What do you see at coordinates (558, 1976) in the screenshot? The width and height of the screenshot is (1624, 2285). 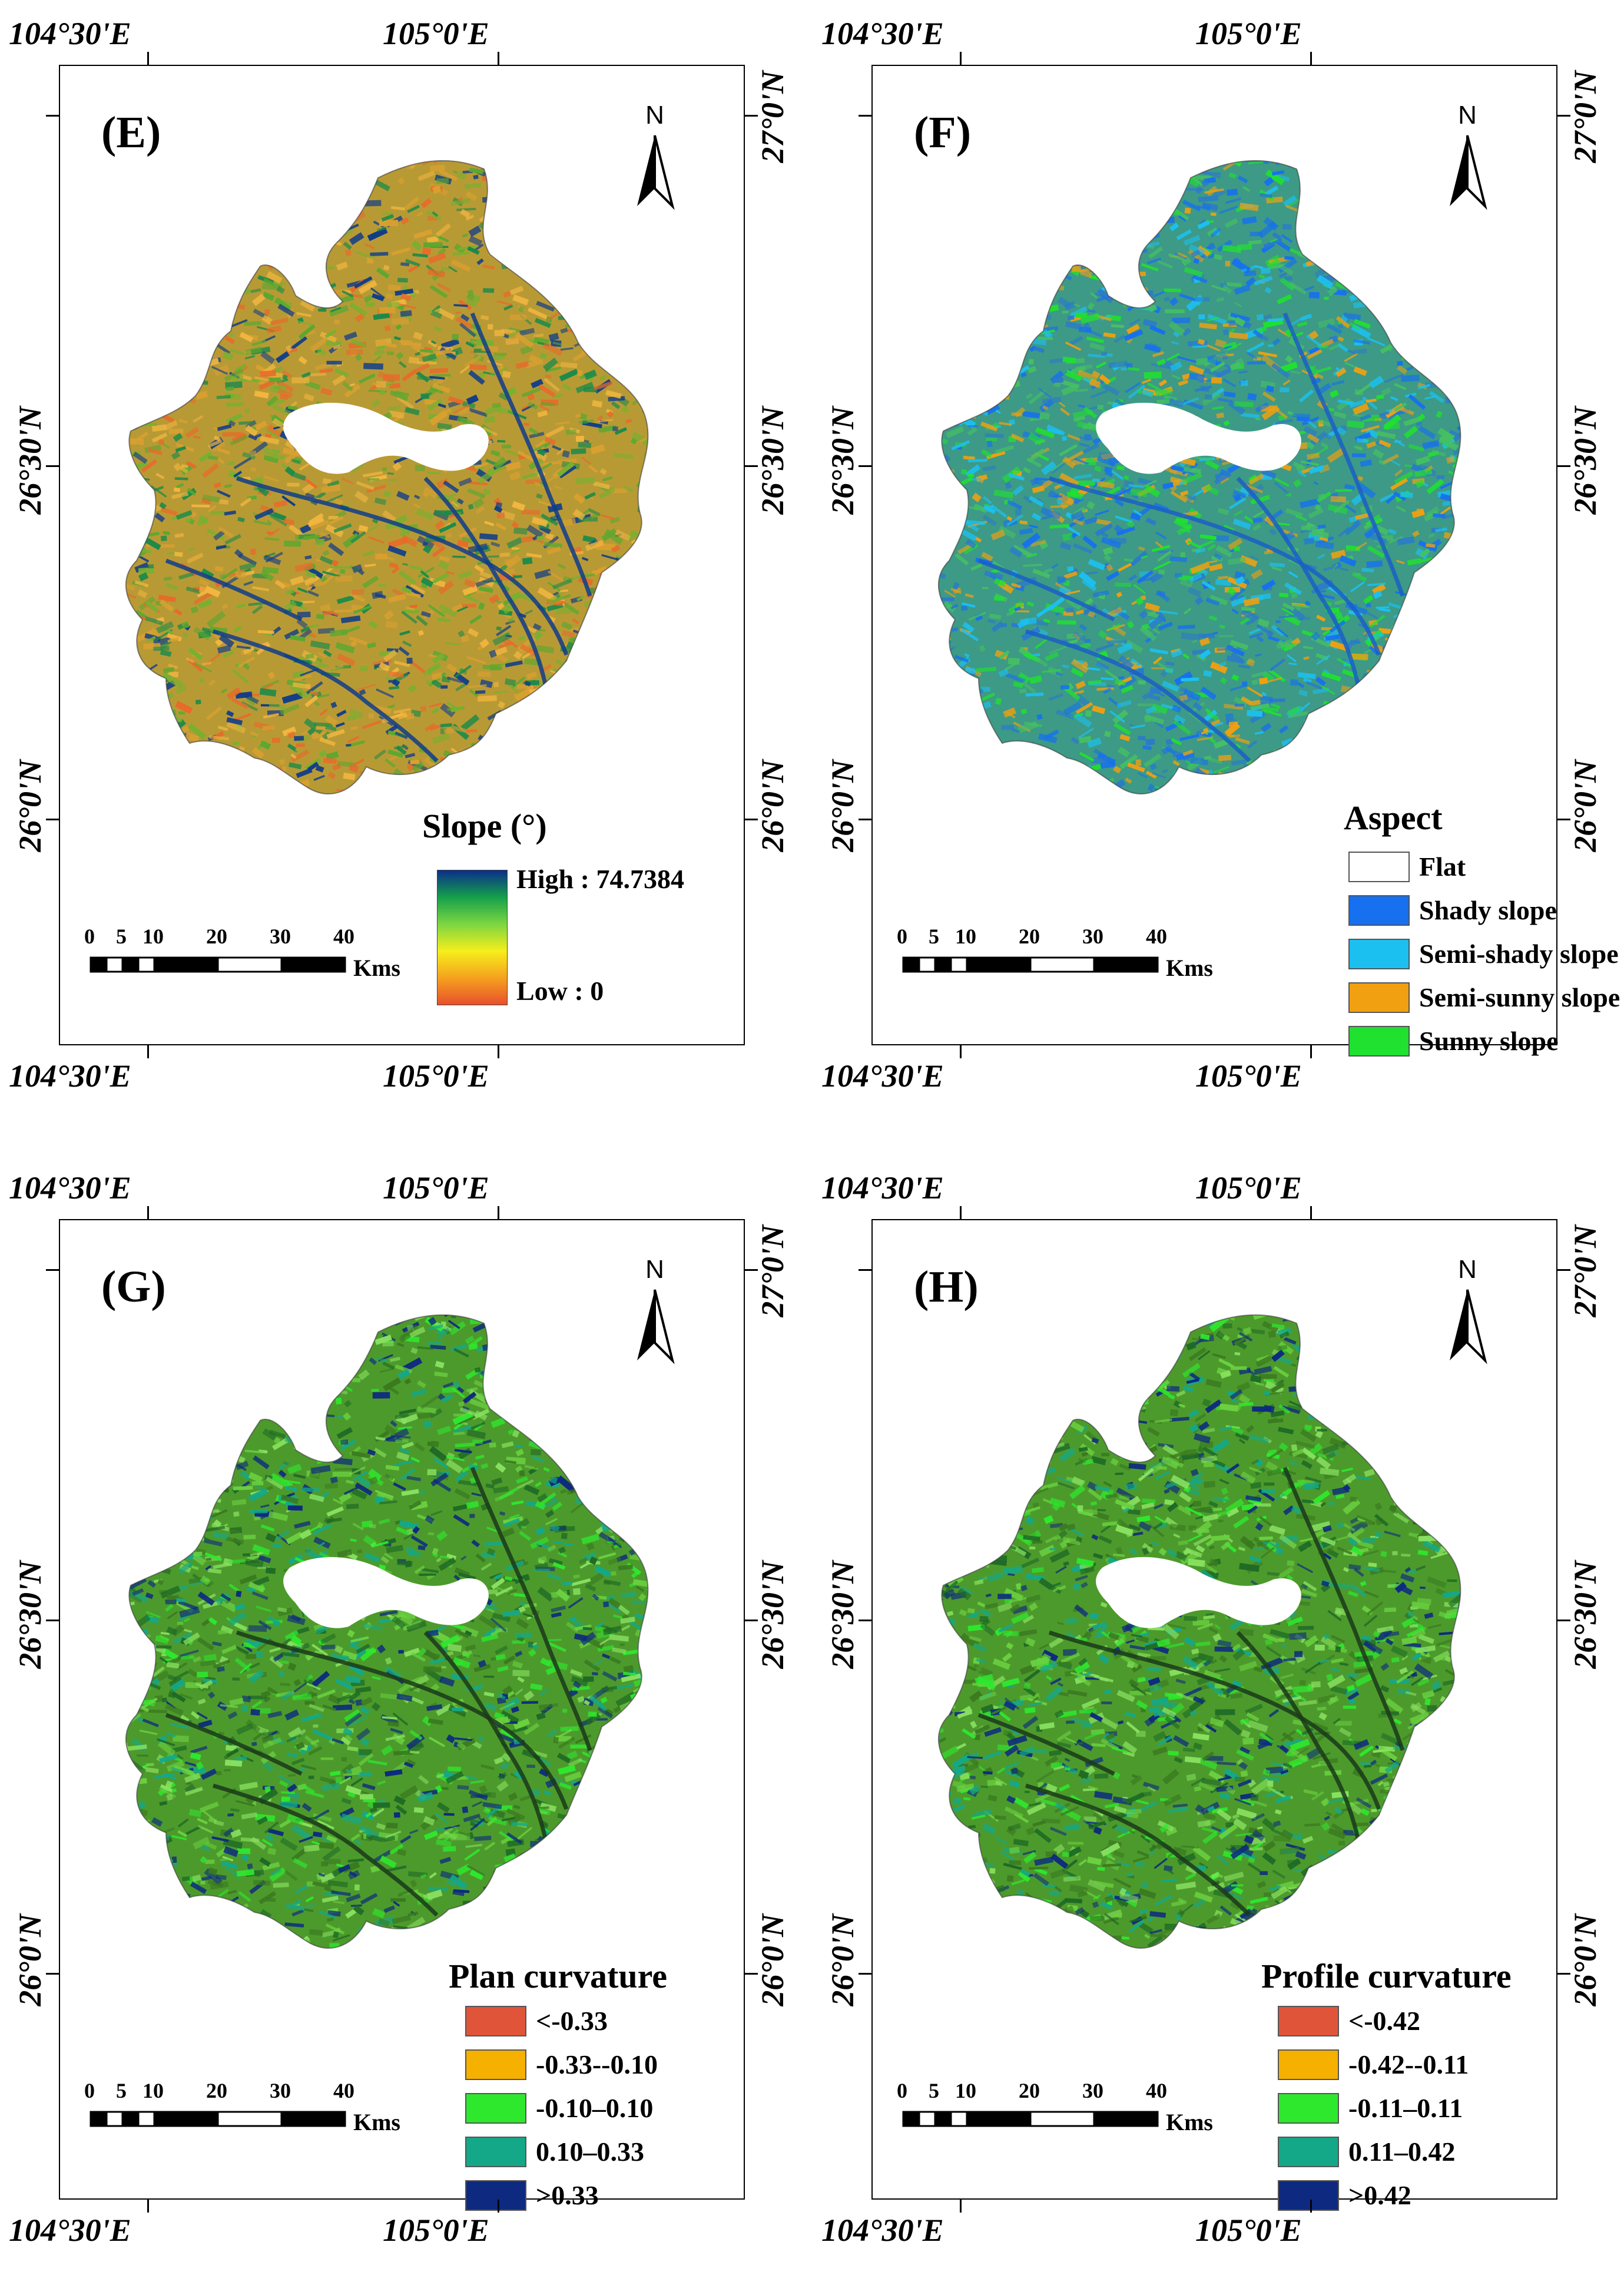 I see `legend-title: Plan curvature` at bounding box center [558, 1976].